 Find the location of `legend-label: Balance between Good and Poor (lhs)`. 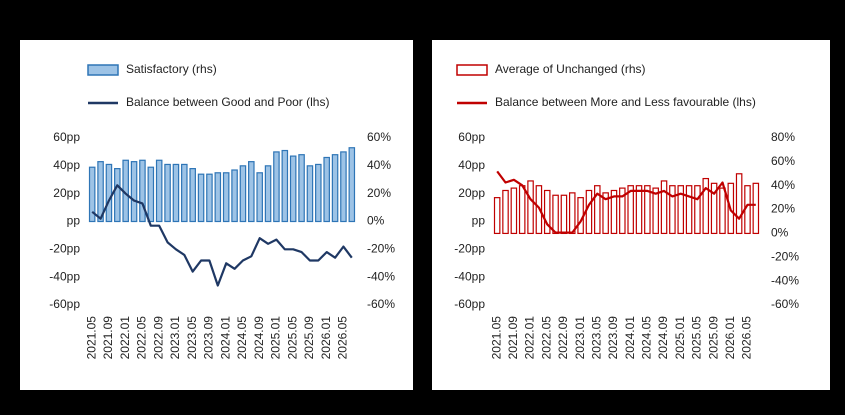

legend-label: Balance between Good and Poor (lhs) is located at coordinates (227, 102).